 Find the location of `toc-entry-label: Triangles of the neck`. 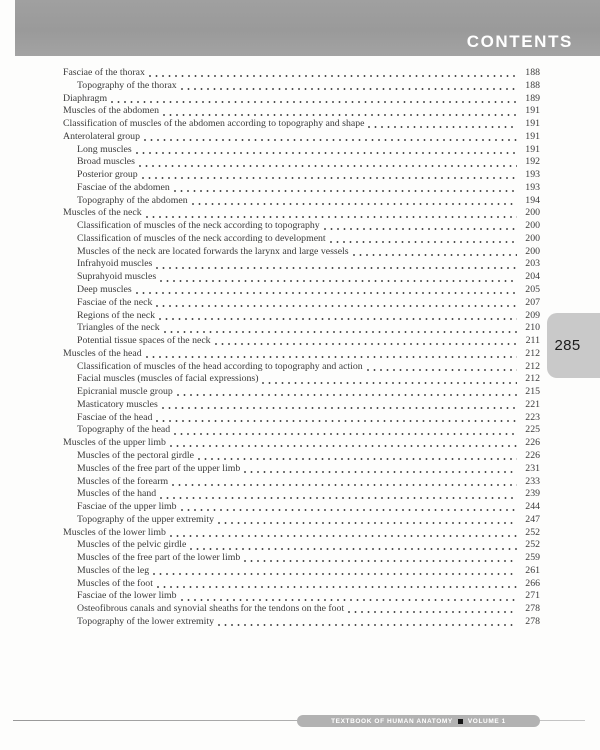

toc-entry-label: Triangles of the neck is located at coordinates (118, 328).